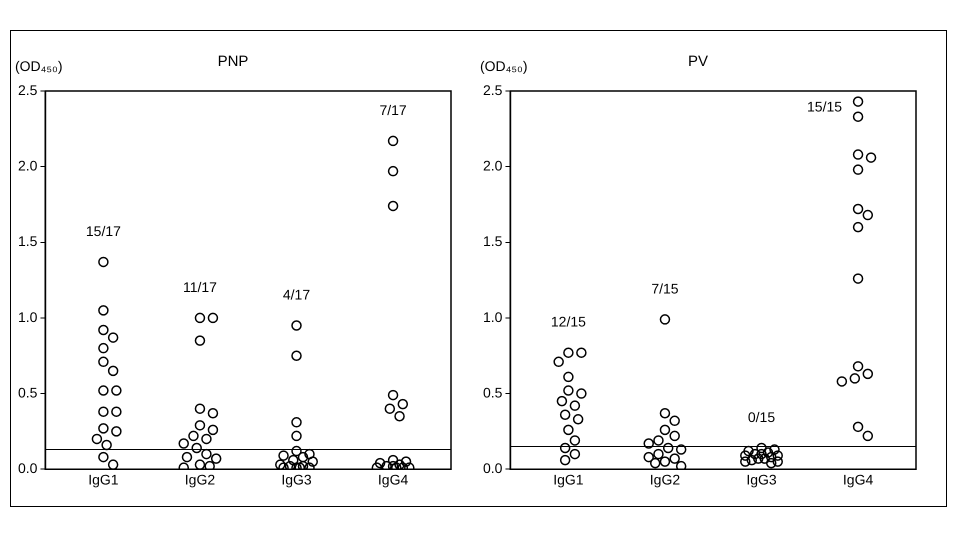 This screenshot has width=955, height=539. I want to click on annotation: 7/17, so click(393, 110).